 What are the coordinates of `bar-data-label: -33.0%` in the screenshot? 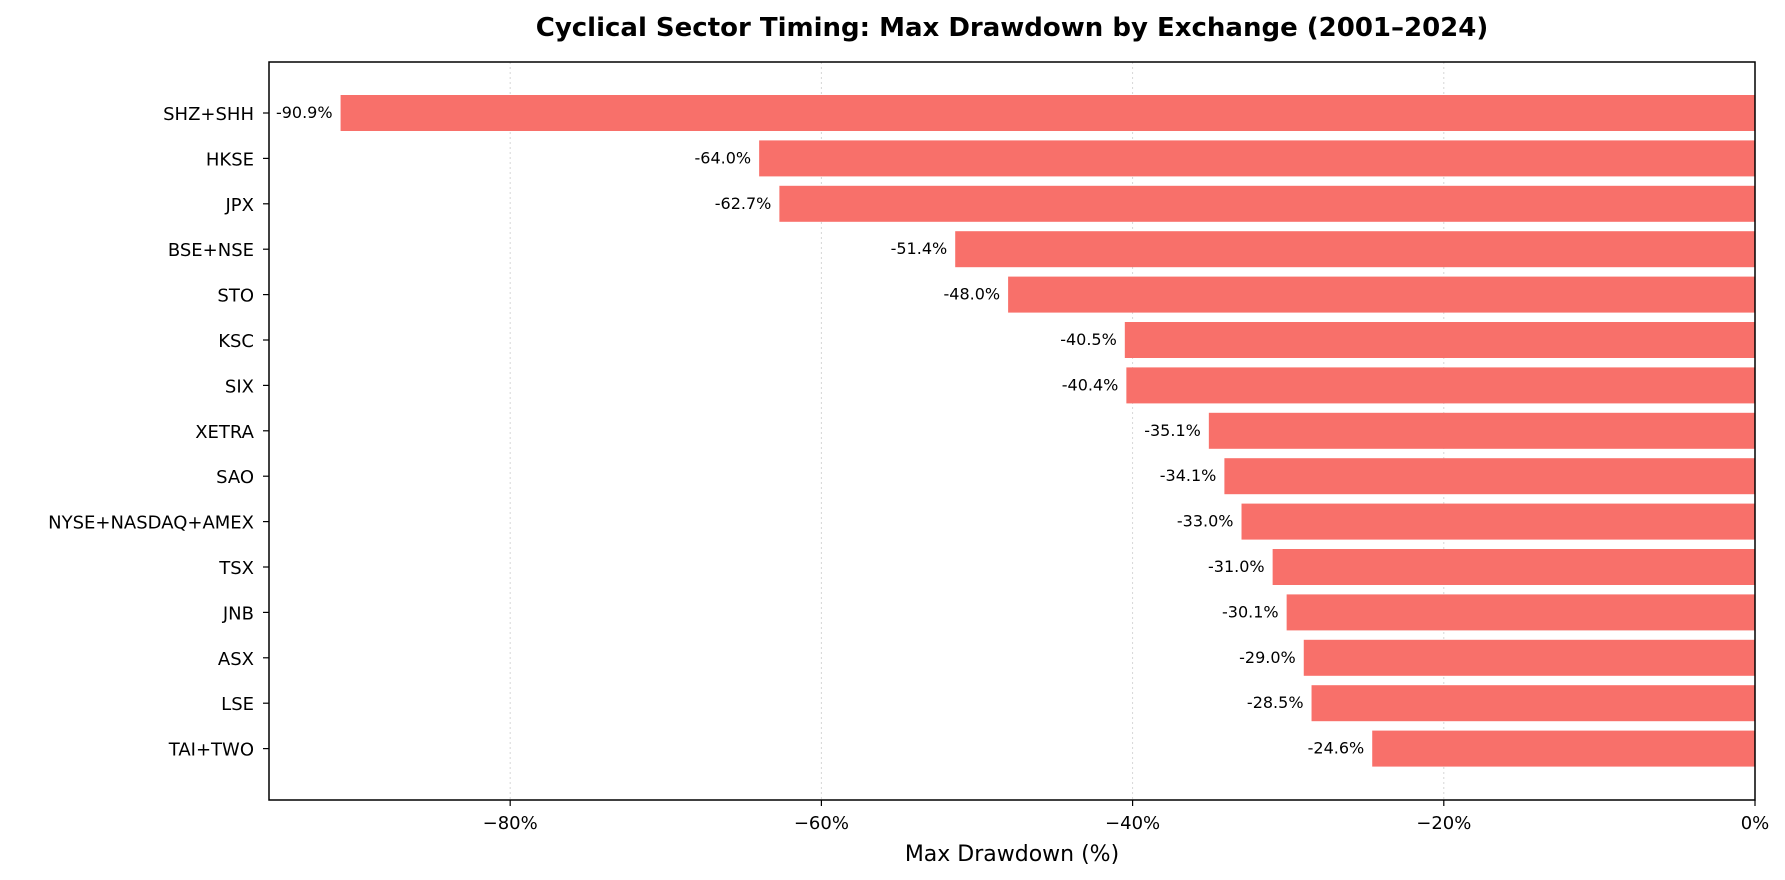 It's located at (1205, 521).